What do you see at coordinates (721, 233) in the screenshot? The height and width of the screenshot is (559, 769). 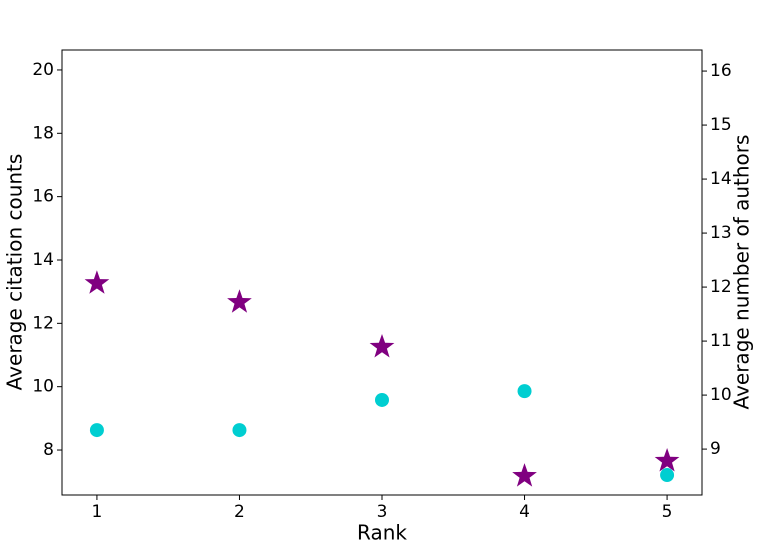 I see `y2-tick-label: 13` at bounding box center [721, 233].